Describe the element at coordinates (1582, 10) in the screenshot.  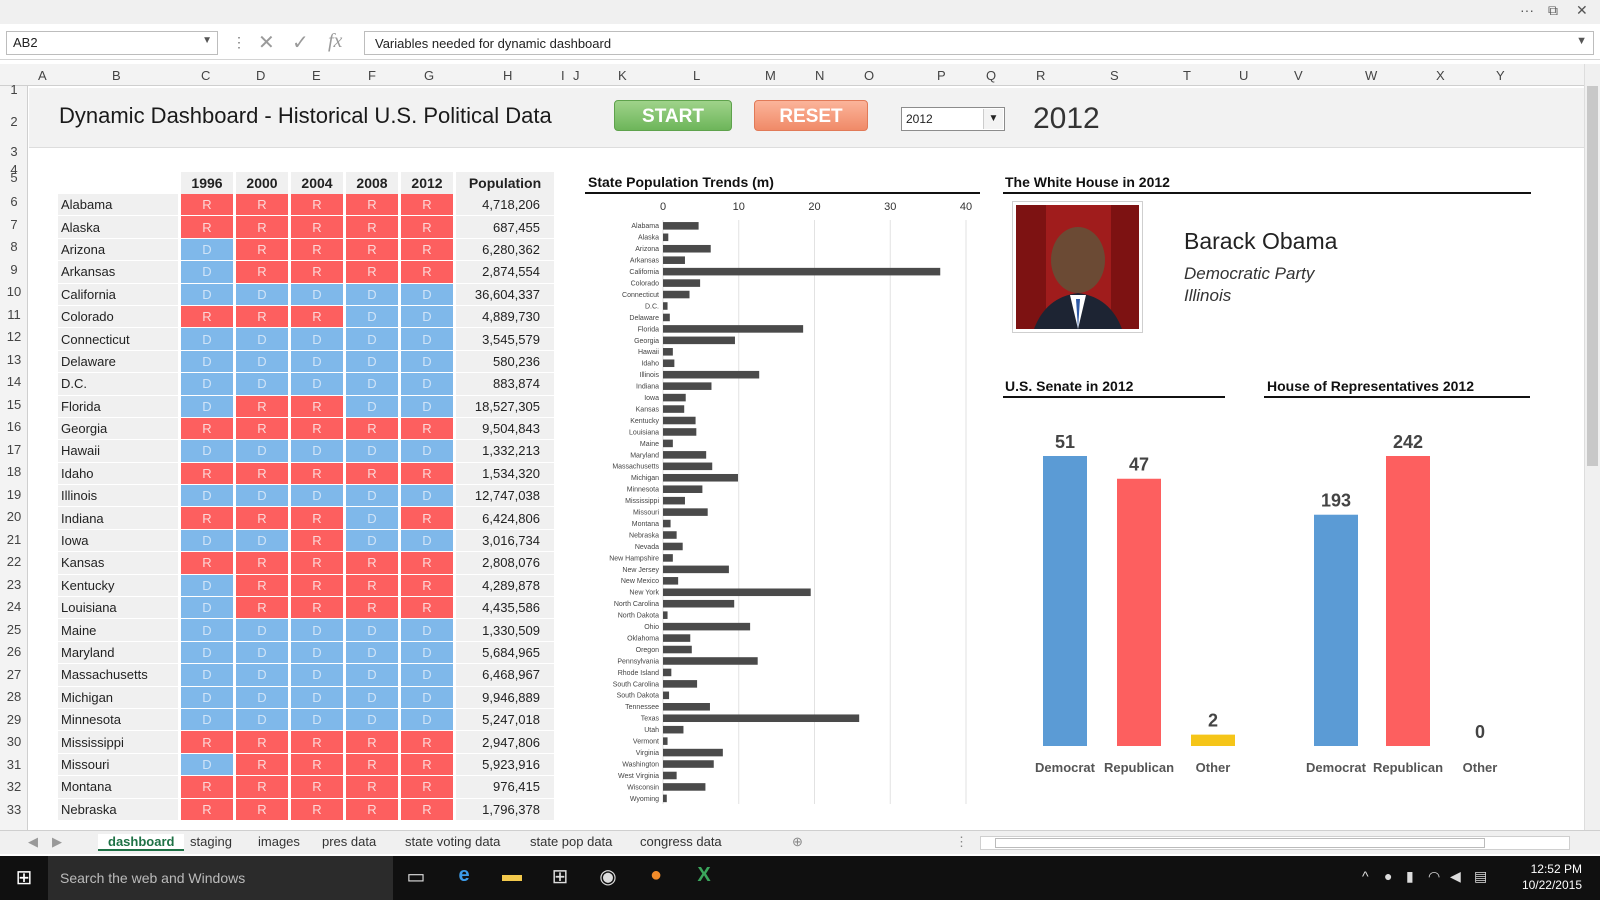
I see `close-window-icon: ✕` at that location.